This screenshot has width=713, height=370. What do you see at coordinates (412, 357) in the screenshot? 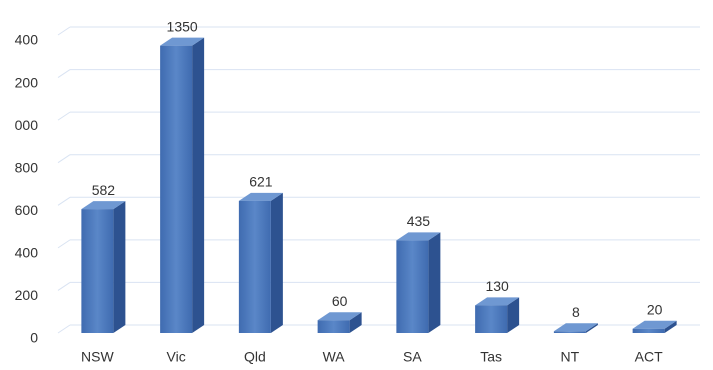
I see `x-tick-label: SA` at bounding box center [412, 357].